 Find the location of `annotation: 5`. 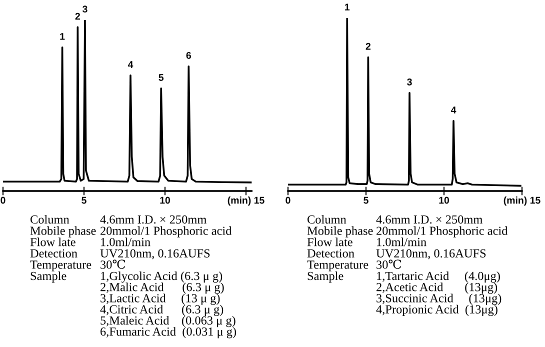

annotation: 5 is located at coordinates (161, 77).